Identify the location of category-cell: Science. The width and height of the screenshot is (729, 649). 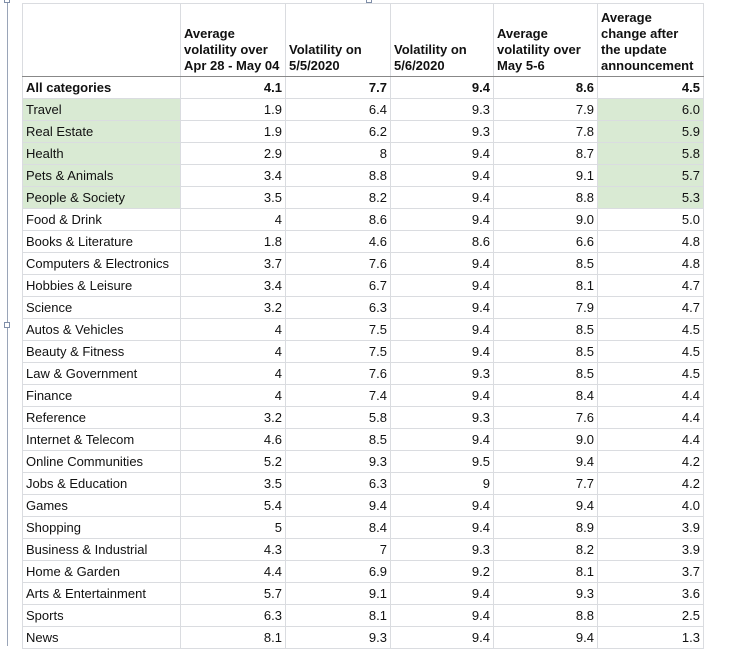
(101, 307).